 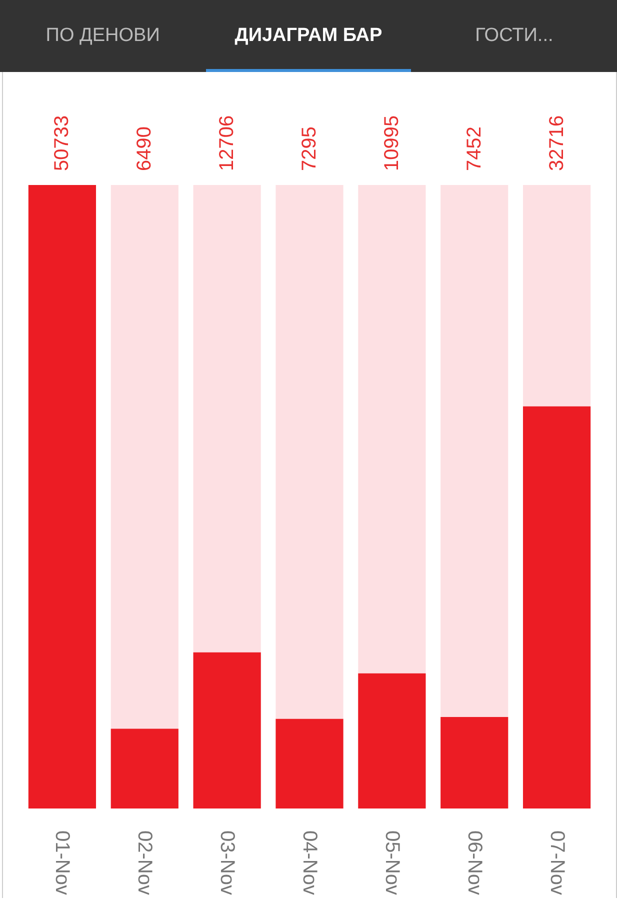 What do you see at coordinates (309, 863) in the screenshot?
I see `x-tick-label: 04-Nov` at bounding box center [309, 863].